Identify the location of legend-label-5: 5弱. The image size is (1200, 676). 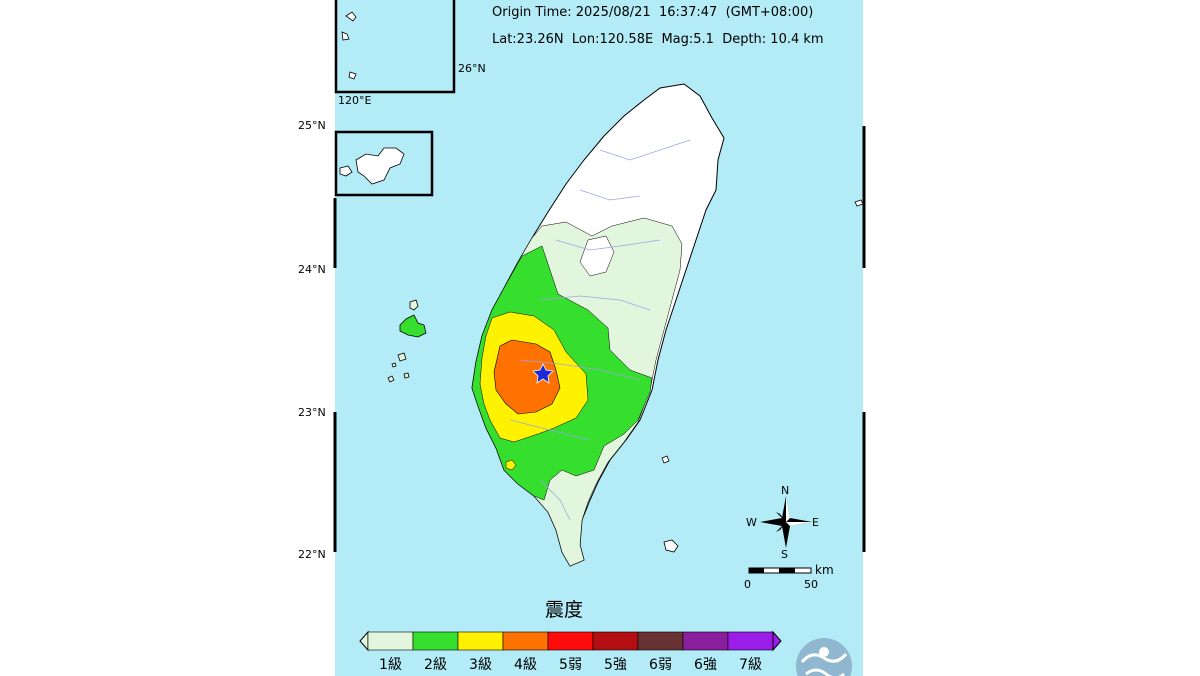
(570, 665).